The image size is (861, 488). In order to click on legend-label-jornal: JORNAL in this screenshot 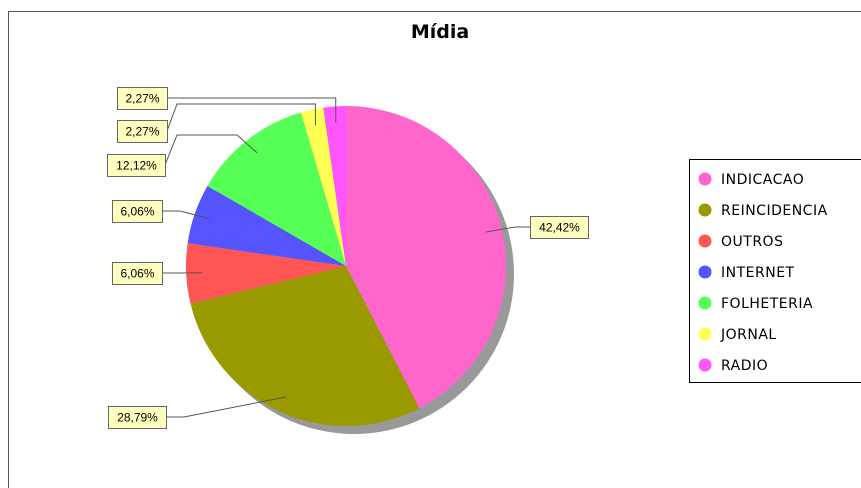, I will do `click(748, 335)`.